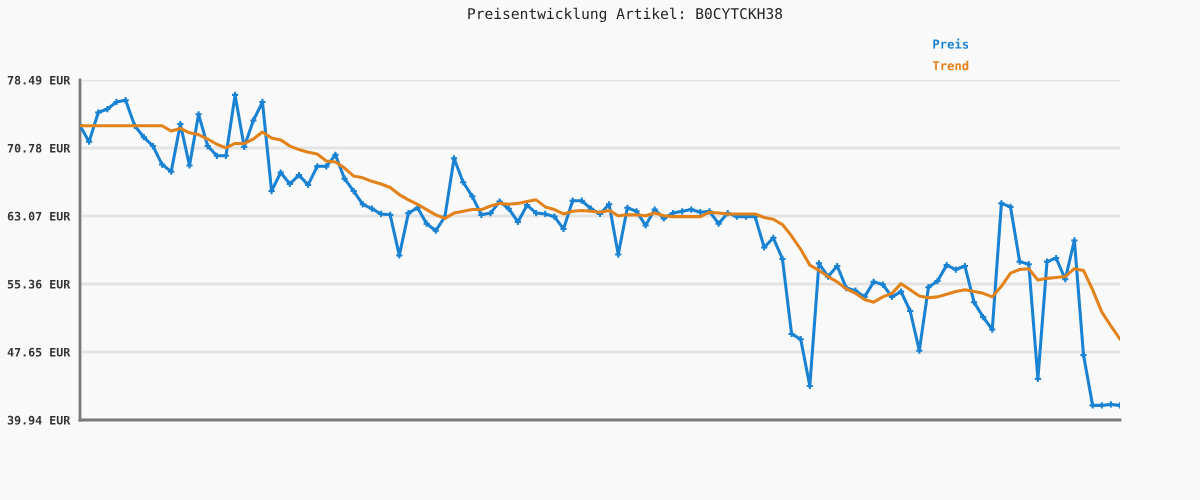 This screenshot has height=500, width=1200. I want to click on text: Preis, so click(951, 43).